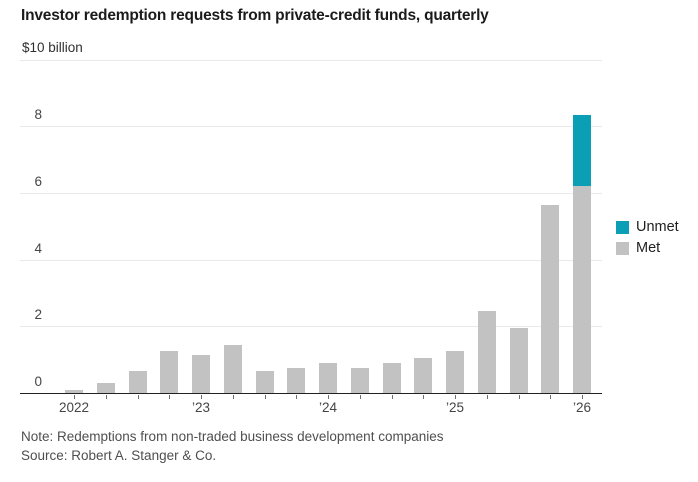  Describe the element at coordinates (38, 248) in the screenshot. I see `y-axis-tick-label: 4` at that location.